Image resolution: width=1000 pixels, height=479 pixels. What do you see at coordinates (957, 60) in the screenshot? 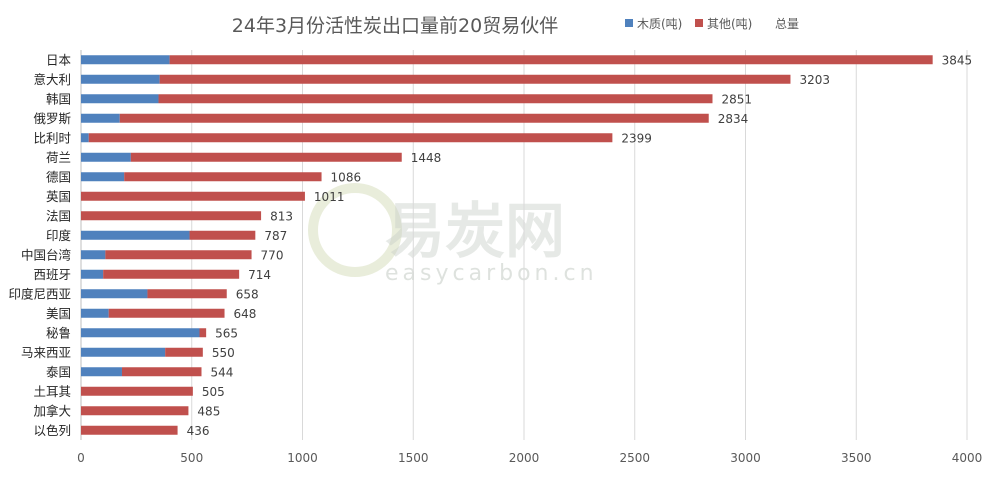
I see `total-data-label: 3845` at bounding box center [957, 60].